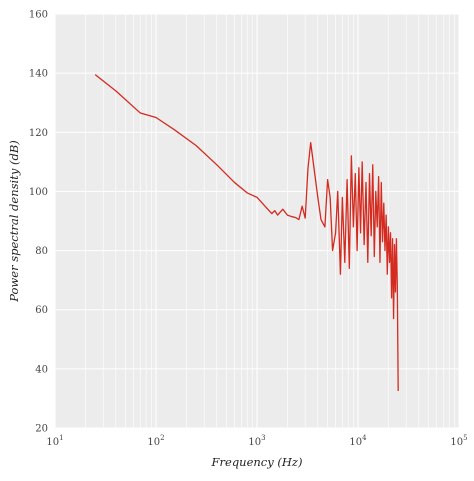 This screenshot has width=474, height=481. I want to click on y-tick-labels: 20 40 60 80 100 120 140 160, so click(38, 222).